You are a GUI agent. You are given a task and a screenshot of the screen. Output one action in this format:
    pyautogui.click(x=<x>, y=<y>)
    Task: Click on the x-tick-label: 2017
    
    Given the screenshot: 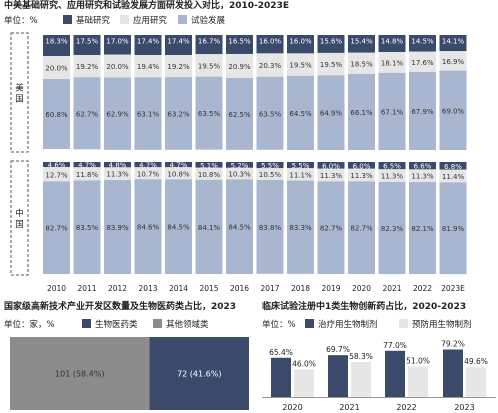 What is the action you would take?
    pyautogui.click(x=269, y=288)
    